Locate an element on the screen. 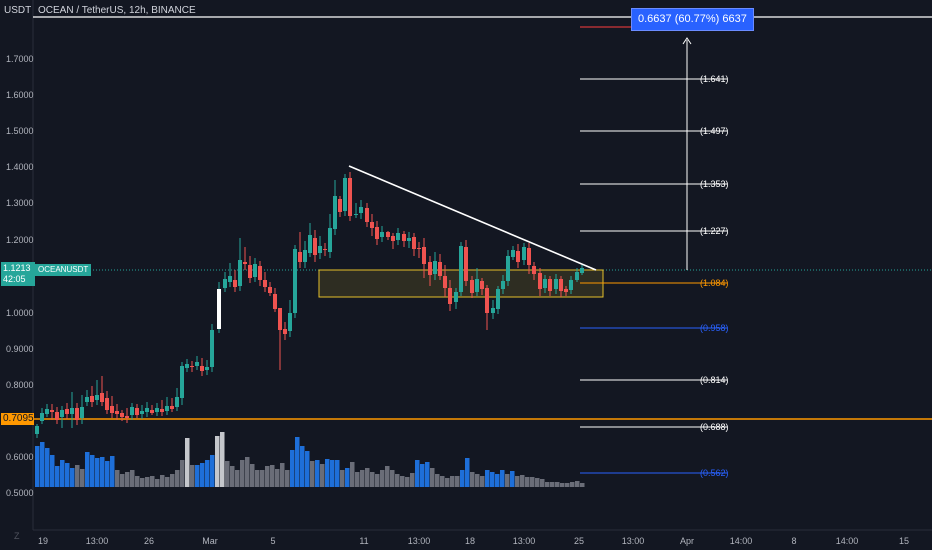 Image resolution: width=932 pixels, height=550 pixels. time-tick-label: Mar is located at coordinates (210, 541).